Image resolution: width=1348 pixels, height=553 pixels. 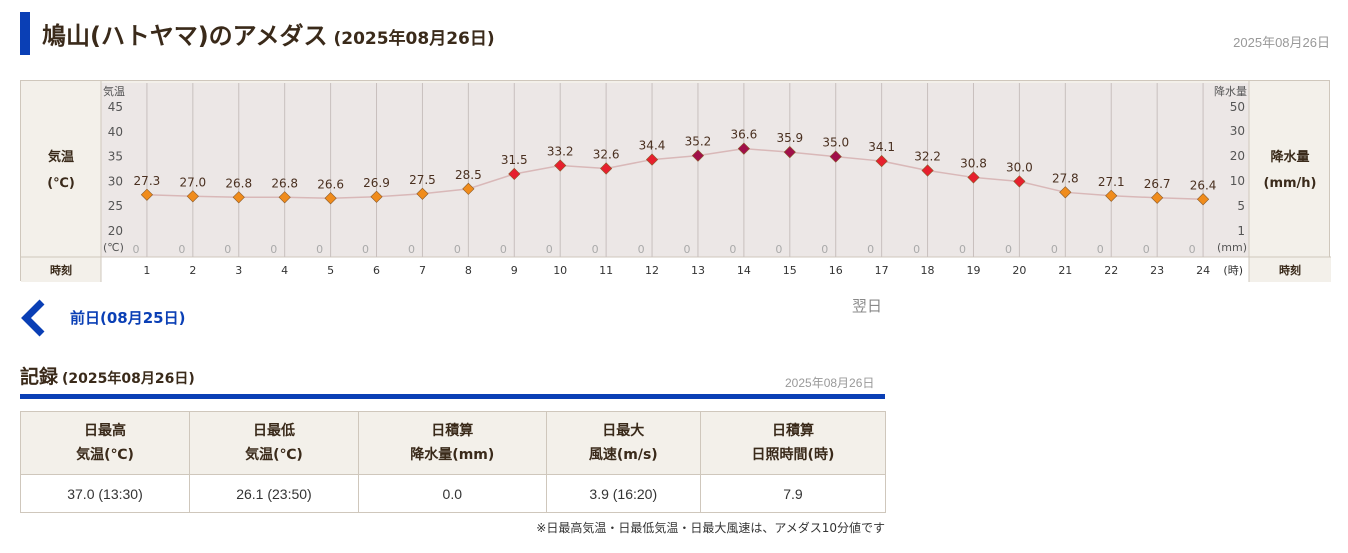 I want to click on header-line: 日最高, so click(x=104, y=431).